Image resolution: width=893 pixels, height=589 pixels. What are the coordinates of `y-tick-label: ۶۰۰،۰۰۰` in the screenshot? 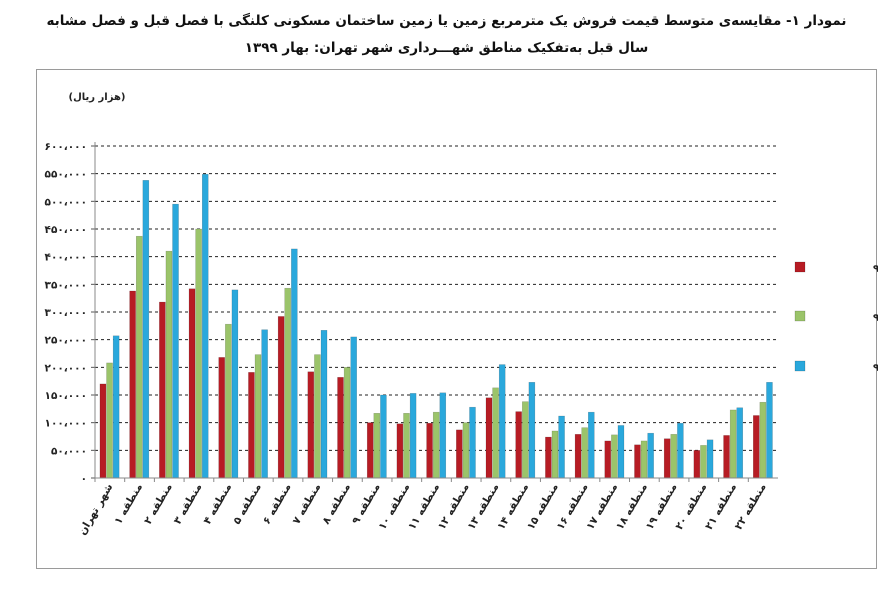 It's located at (66, 147).